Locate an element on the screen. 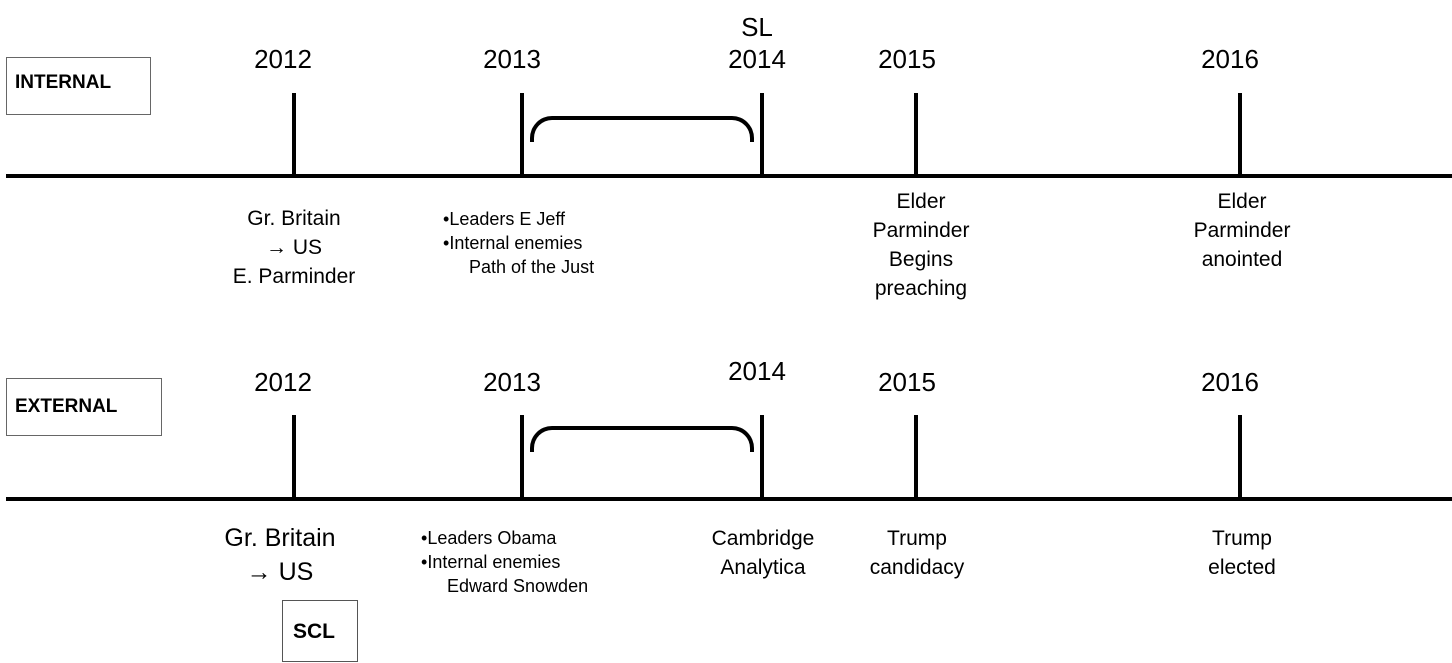  external-tick-2016 is located at coordinates (1240, 457).